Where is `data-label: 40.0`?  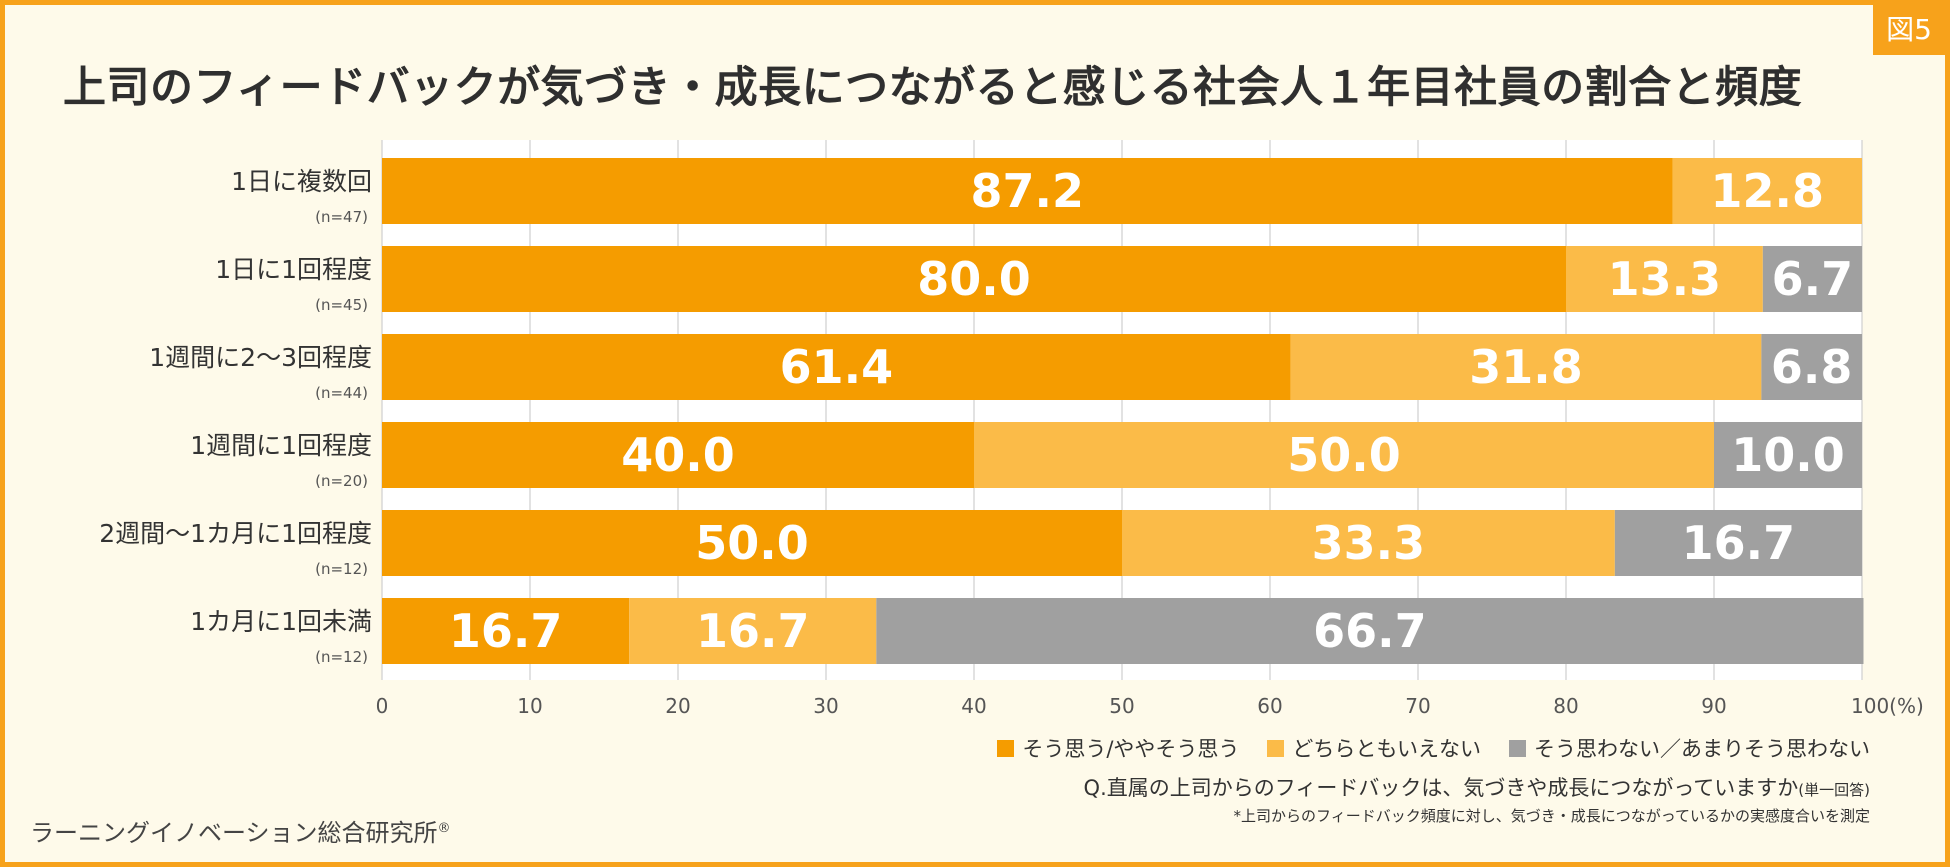 data-label: 40.0 is located at coordinates (678, 455).